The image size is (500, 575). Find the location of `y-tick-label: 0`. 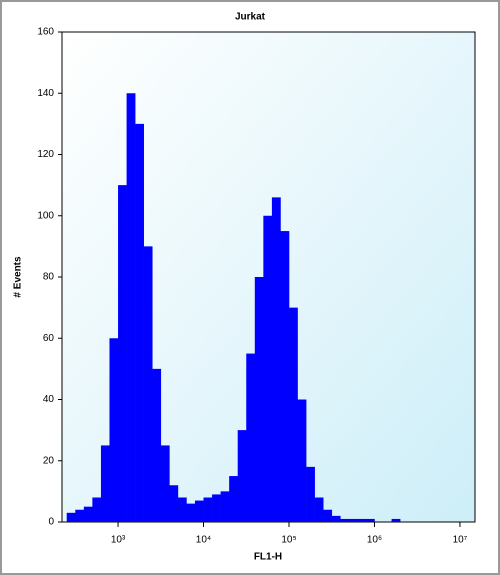

y-tick-label: 0 is located at coordinates (51, 522).